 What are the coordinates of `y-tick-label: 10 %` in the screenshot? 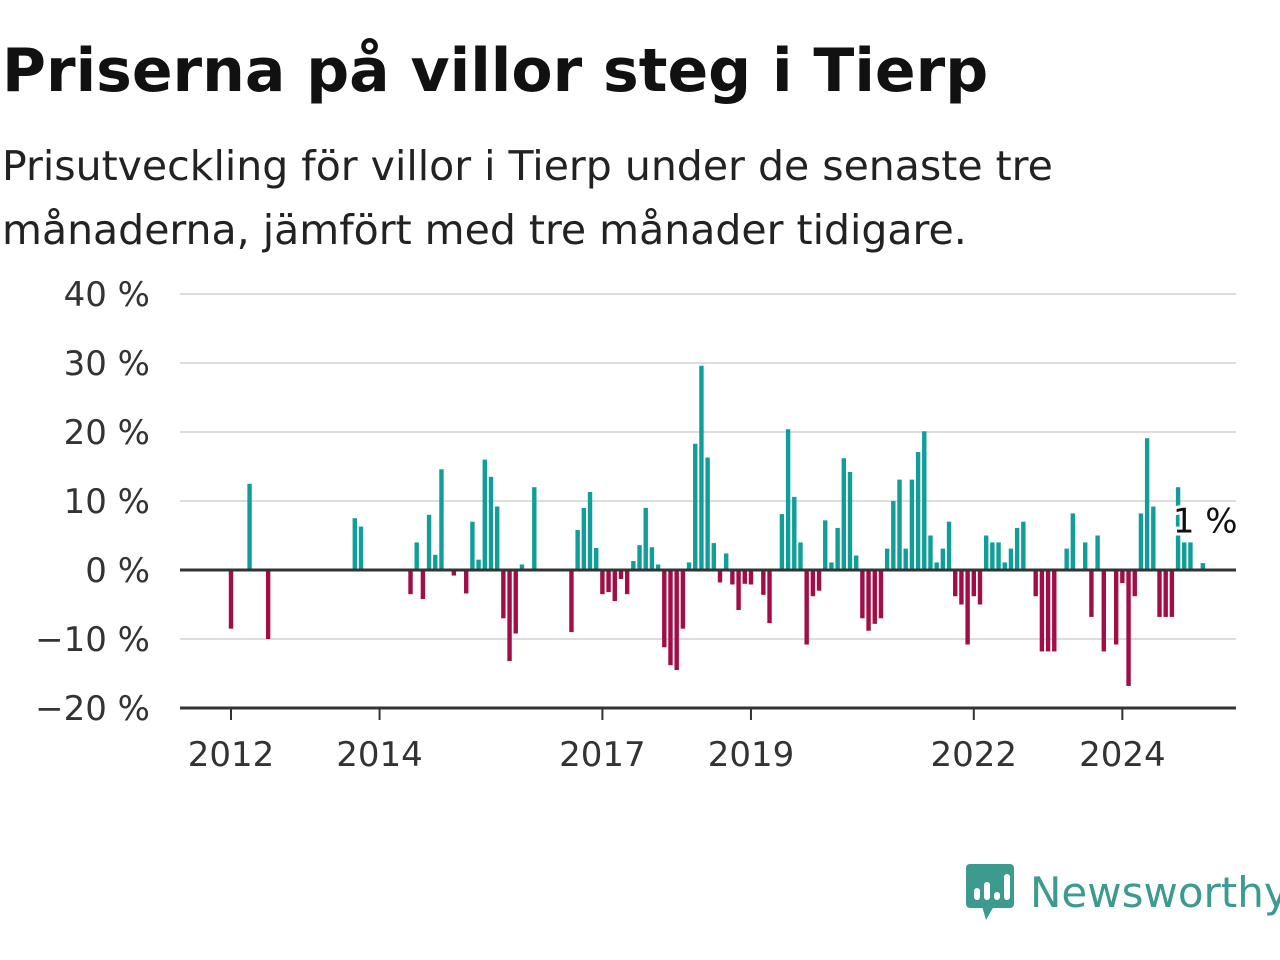 It's located at (107, 502).